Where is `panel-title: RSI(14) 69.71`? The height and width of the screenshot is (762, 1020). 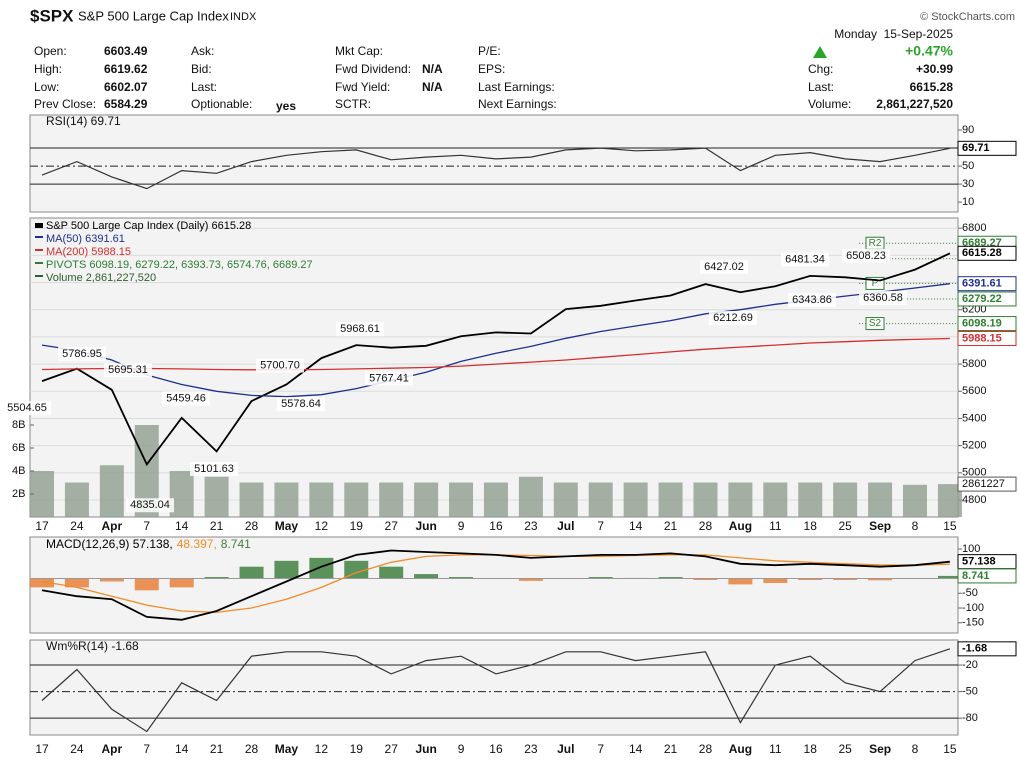 panel-title: RSI(14) 69.71 is located at coordinates (83, 121).